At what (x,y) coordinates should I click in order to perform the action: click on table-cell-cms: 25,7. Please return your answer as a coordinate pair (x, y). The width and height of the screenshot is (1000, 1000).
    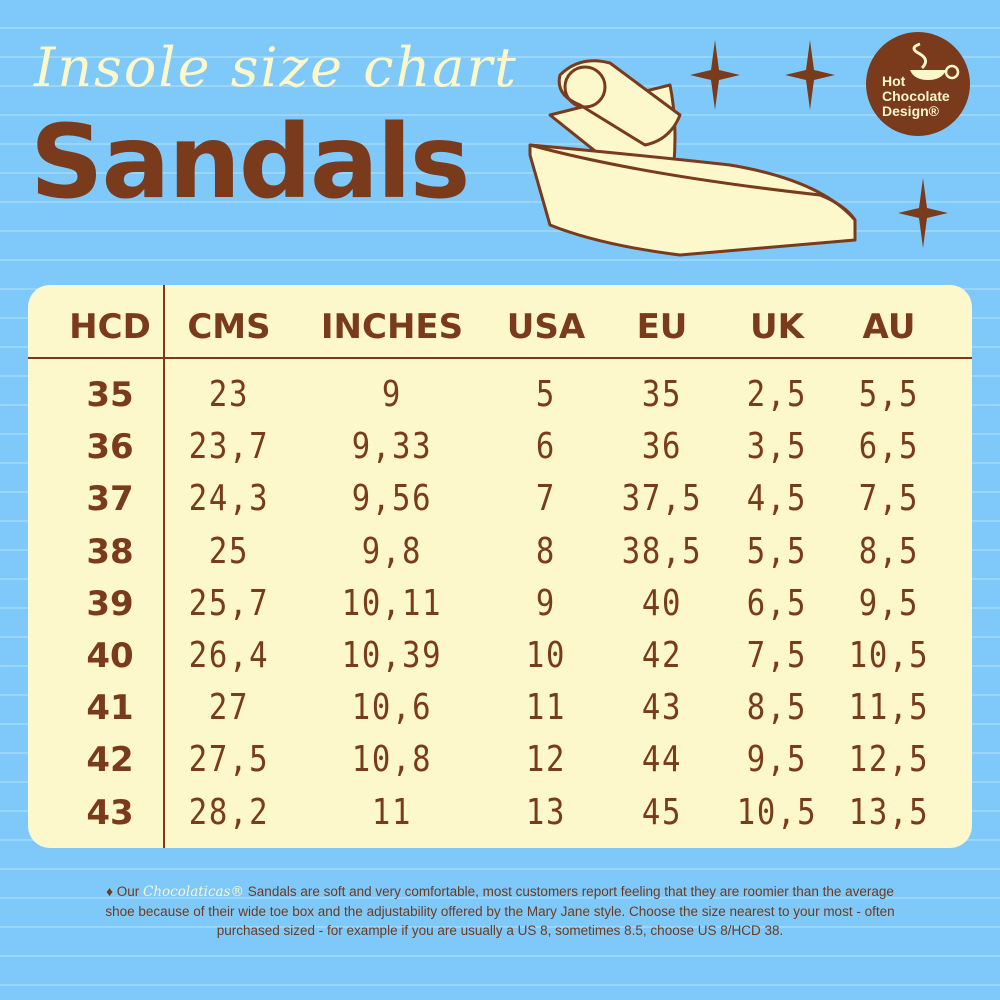
    Looking at the image, I should click on (229, 603).